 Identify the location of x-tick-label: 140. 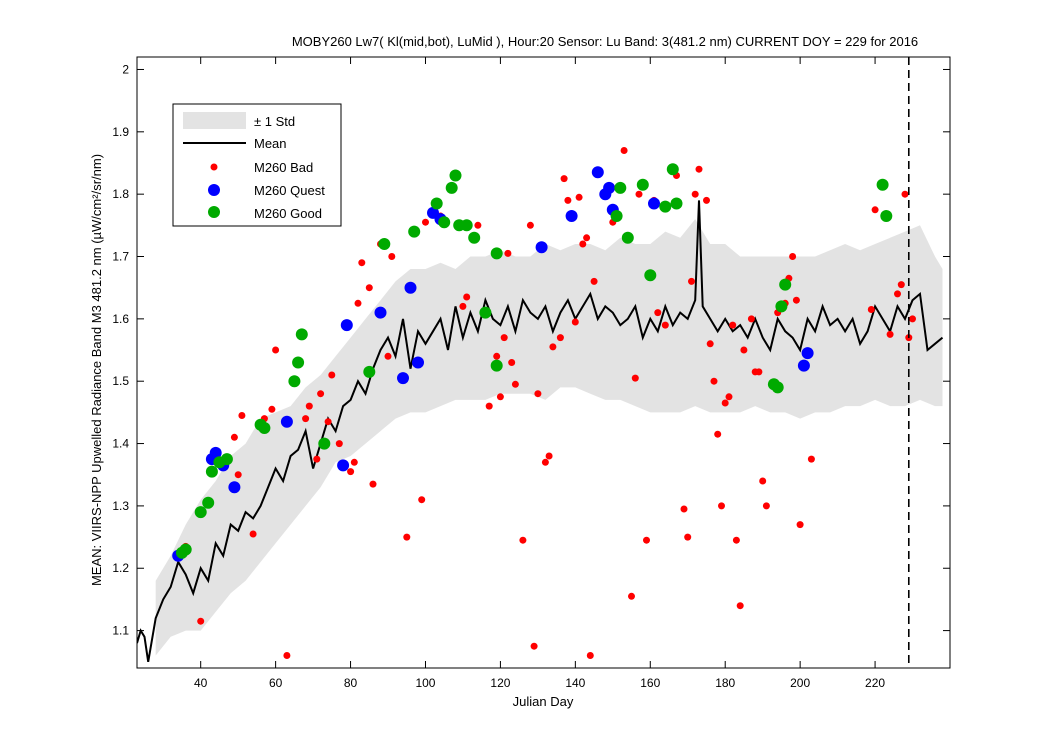
(575, 683).